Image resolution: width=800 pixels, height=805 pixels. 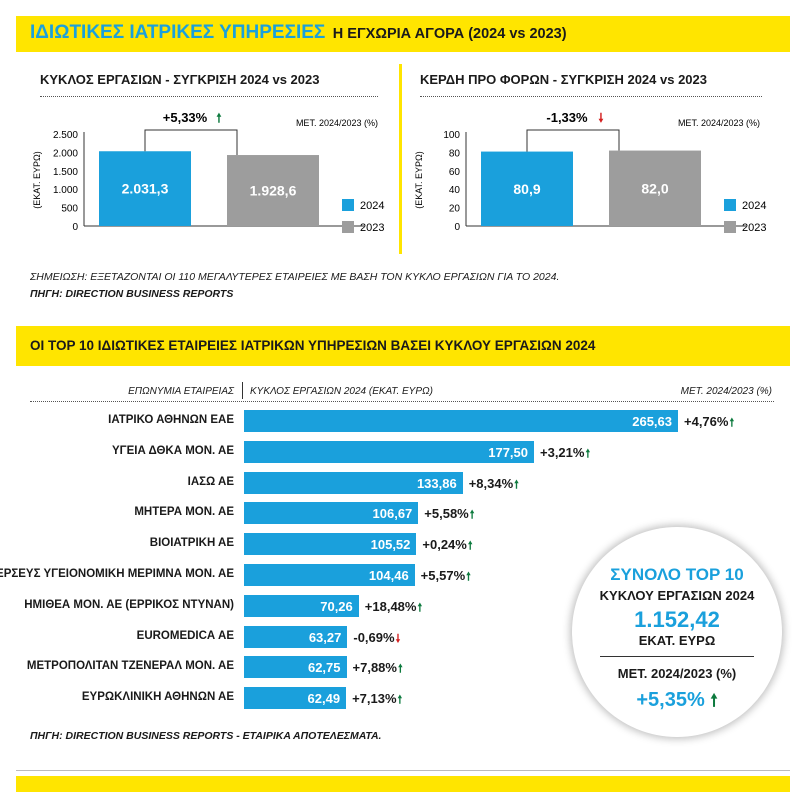 What do you see at coordinates (677, 619) in the screenshot?
I see `total-value: 1.152,42` at bounding box center [677, 619].